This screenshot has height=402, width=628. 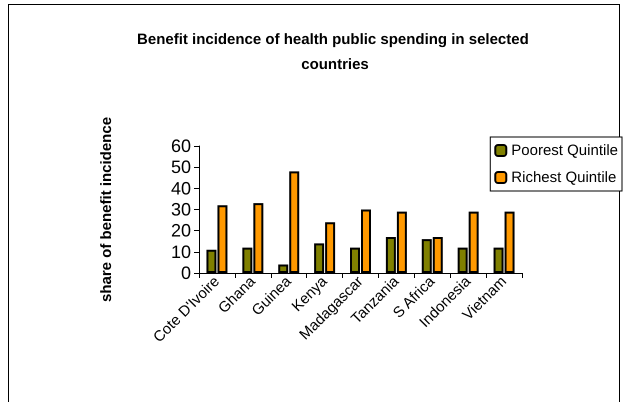 I want to click on y-tick-label: 30, so click(x=180, y=210).